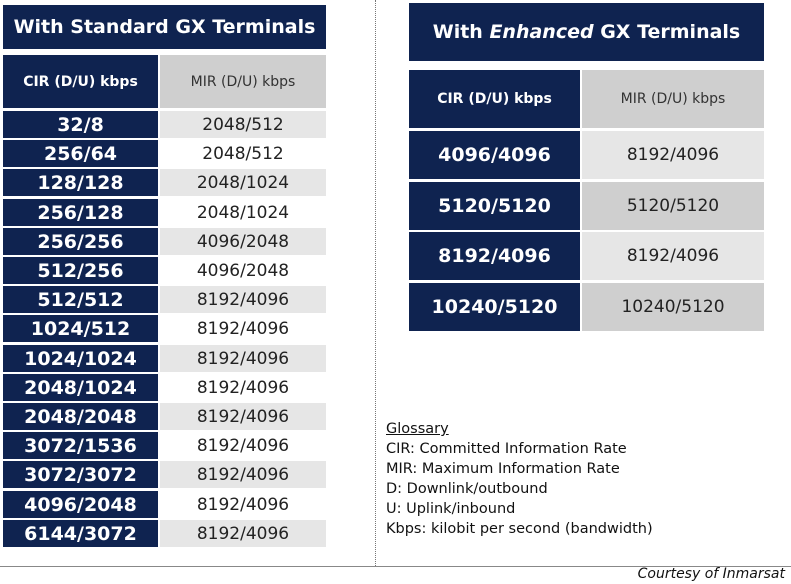 This screenshot has width=791, height=584. Describe the element at coordinates (80, 153) in the screenshot. I see `standard-row-cir: 256/64` at that location.